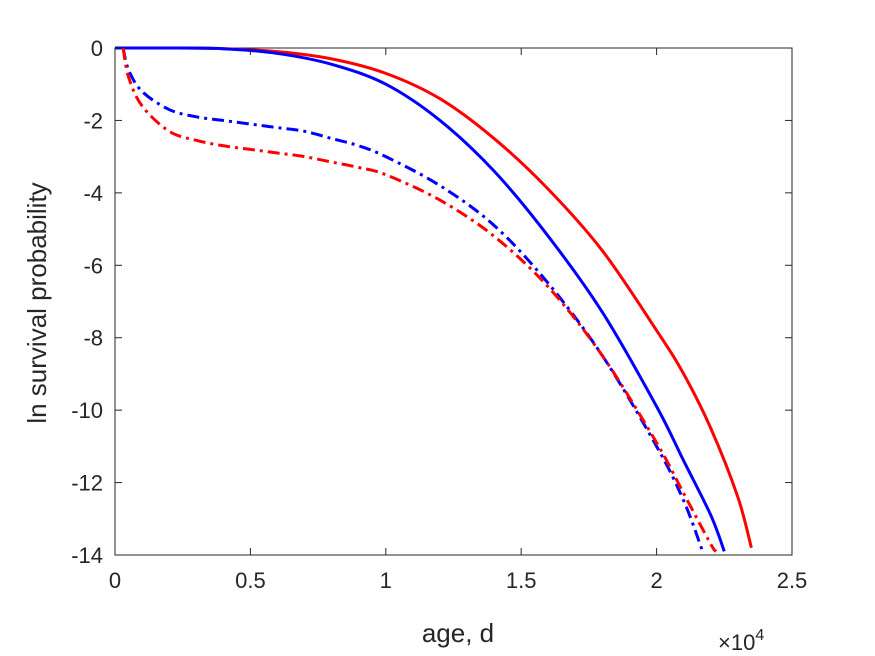 This screenshot has height=656, width=875. Describe the element at coordinates (87, 410) in the screenshot. I see `y-tick-label: -10` at that location.